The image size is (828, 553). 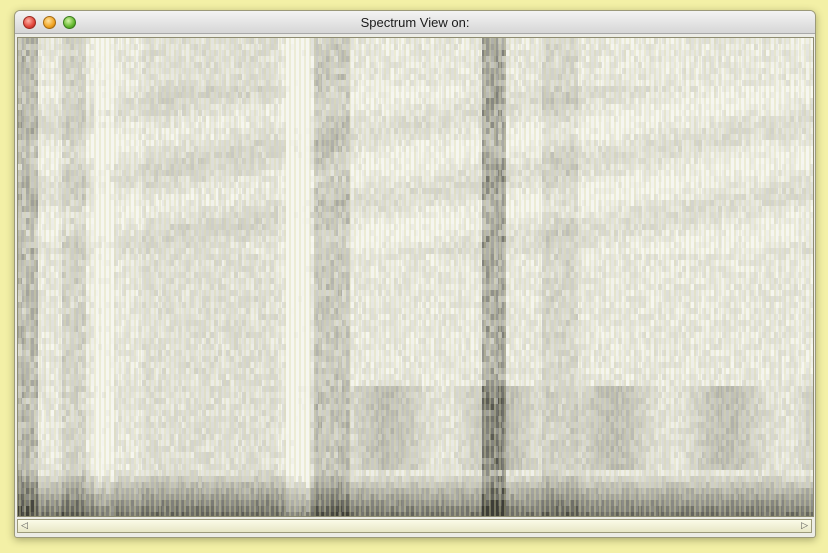 What do you see at coordinates (804, 526) in the screenshot?
I see `scroll-right-arrow-icon: ▷` at bounding box center [804, 526].